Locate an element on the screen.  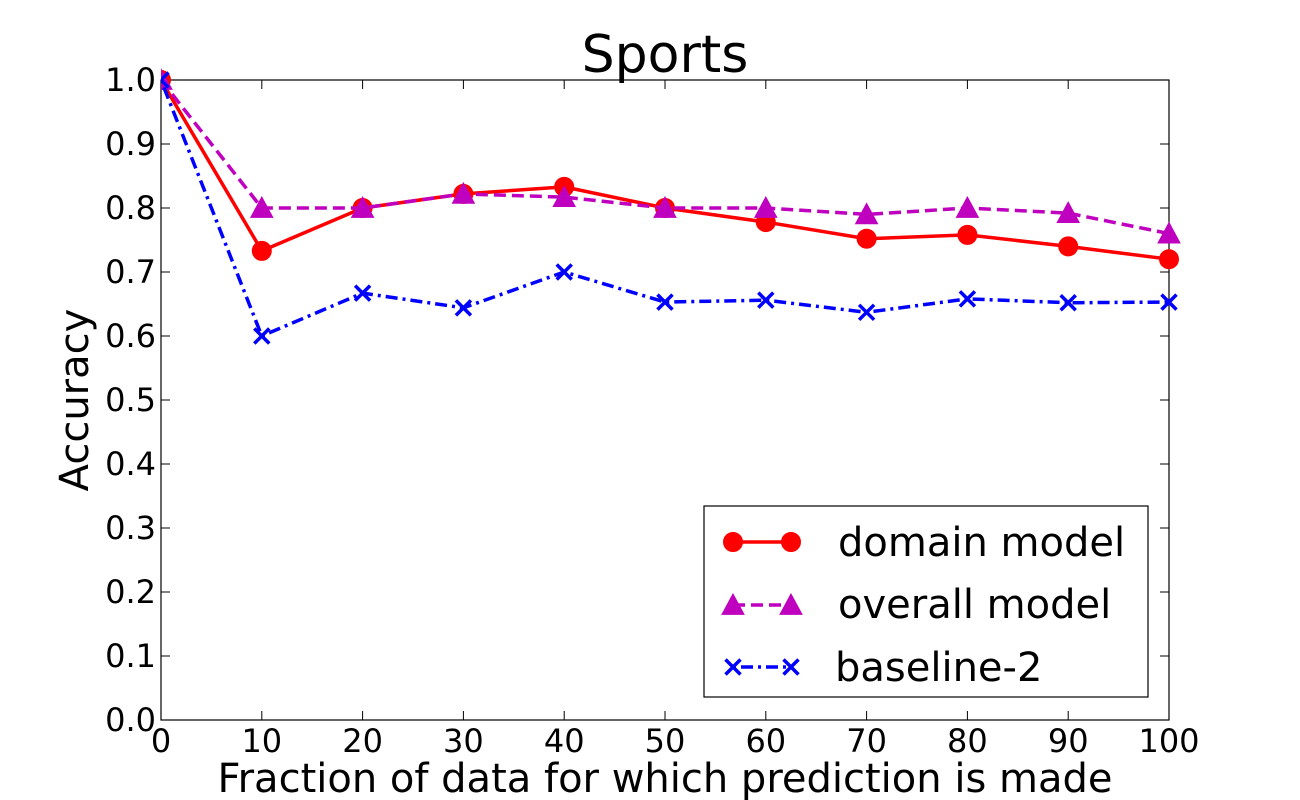
y-tick-label: 0.3 is located at coordinates (130, 528).